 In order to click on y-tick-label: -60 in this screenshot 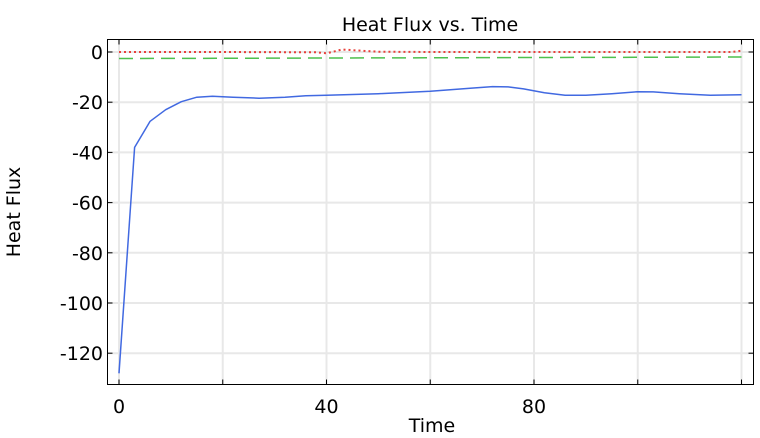, I will do `click(87, 204)`.